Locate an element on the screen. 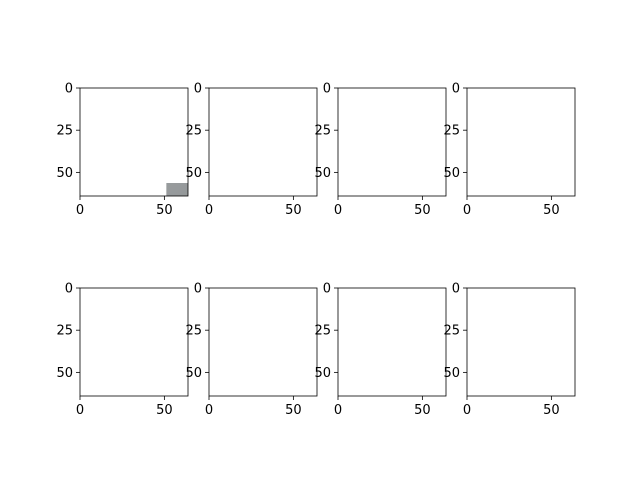 Image resolution: width=640 pixels, height=480 pixels. panel-orig-black-dog: 0 50 0 25 50 is located at coordinates (251, 150).